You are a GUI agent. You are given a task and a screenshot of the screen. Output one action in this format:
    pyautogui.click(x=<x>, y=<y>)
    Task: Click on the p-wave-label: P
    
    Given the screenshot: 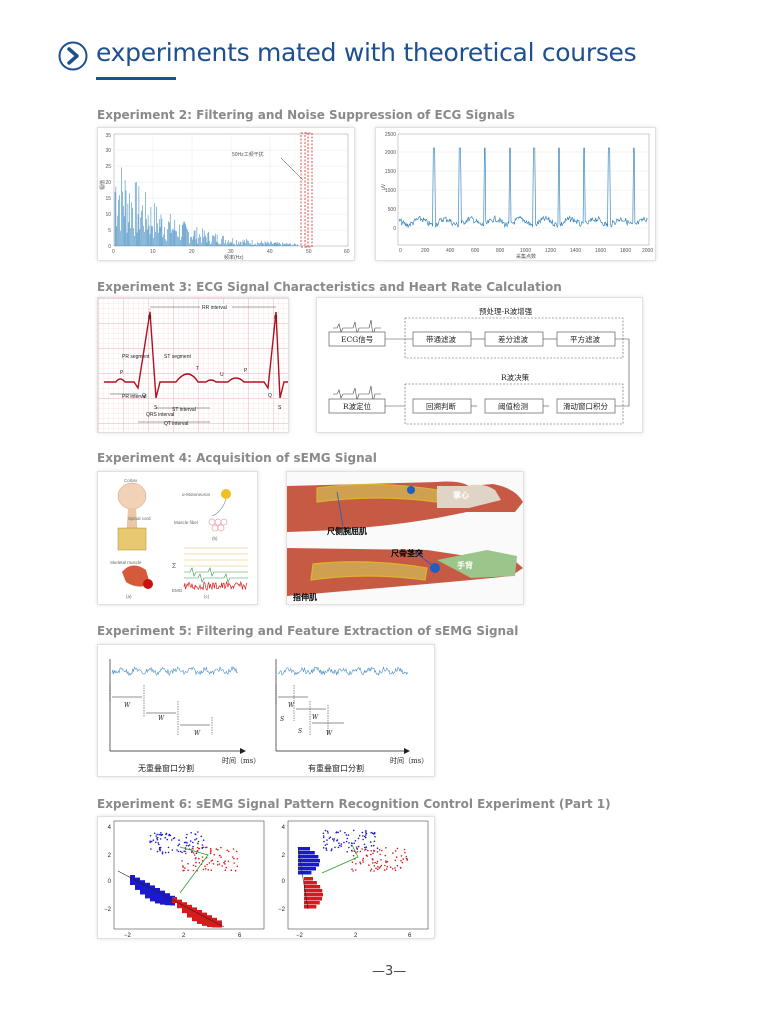 What is the action you would take?
    pyautogui.click(x=246, y=371)
    